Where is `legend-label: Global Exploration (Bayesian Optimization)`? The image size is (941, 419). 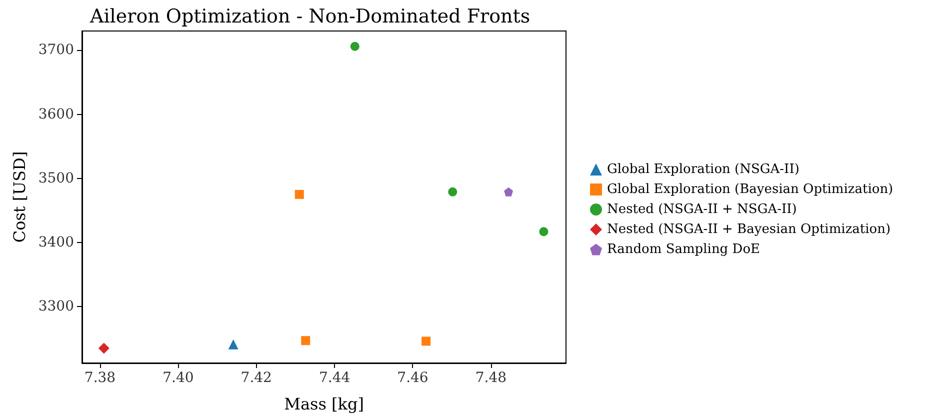
legend-label: Global Exploration (Bayesian Optimization) is located at coordinates (750, 189).